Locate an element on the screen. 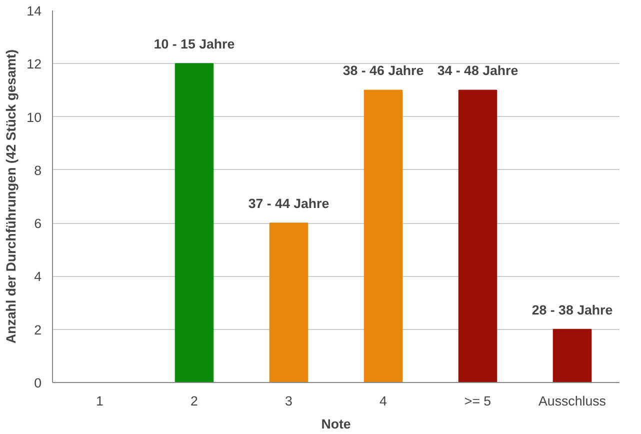  x-tick-label: >= 5 is located at coordinates (478, 401).